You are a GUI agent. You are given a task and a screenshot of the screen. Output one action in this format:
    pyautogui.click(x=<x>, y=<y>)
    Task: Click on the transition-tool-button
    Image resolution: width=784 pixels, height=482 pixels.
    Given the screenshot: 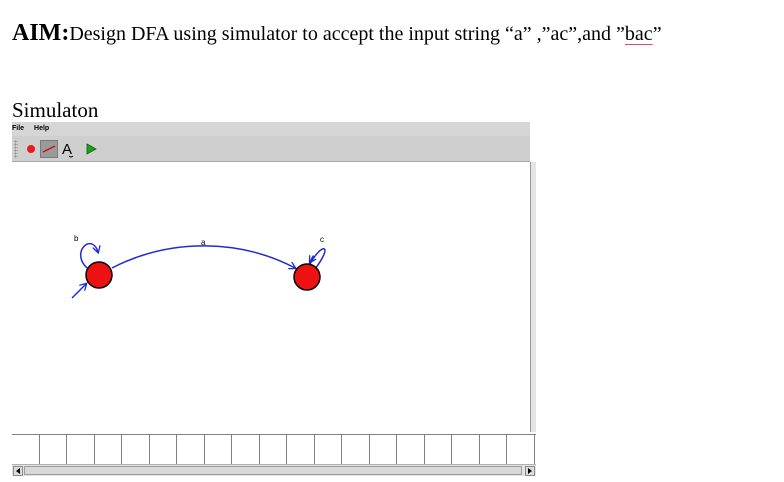 What is the action you would take?
    pyautogui.click(x=49, y=149)
    